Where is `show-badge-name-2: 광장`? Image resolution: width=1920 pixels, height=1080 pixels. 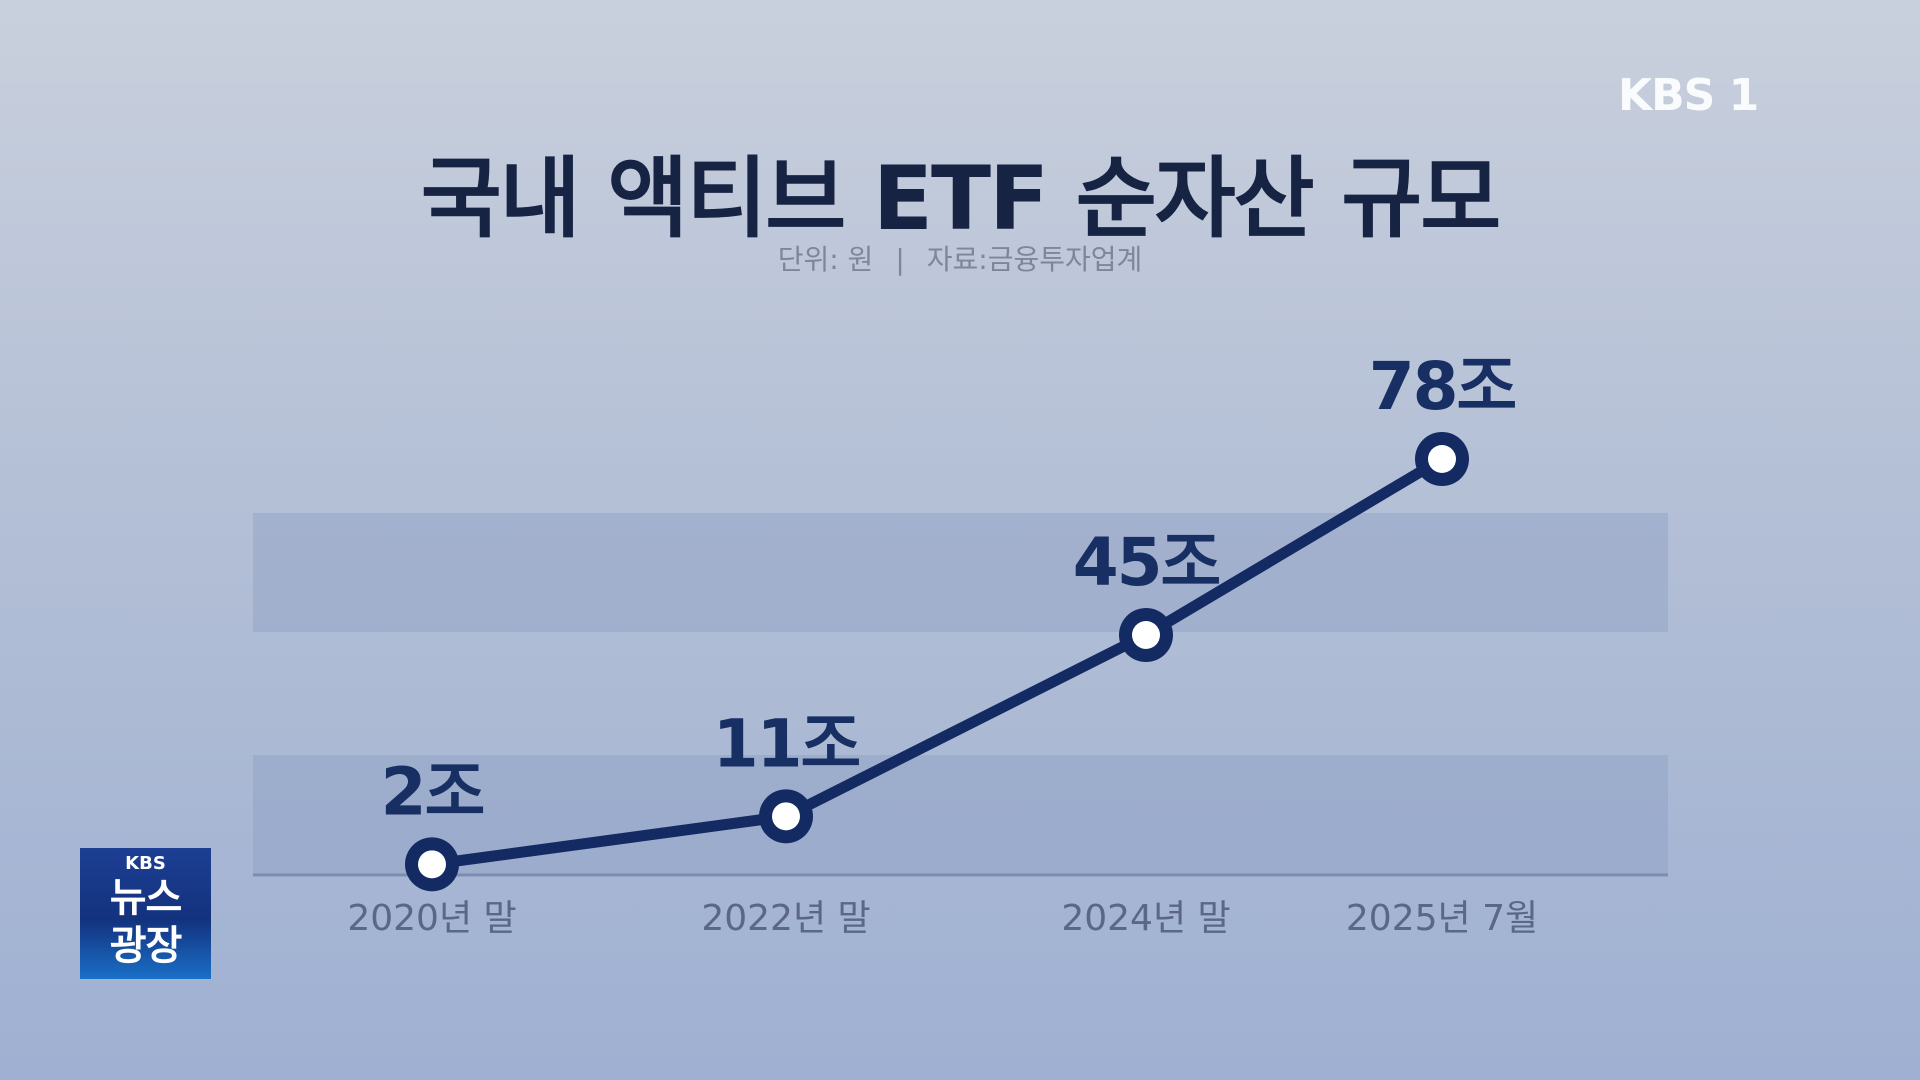
show-badge-name-2: 광장 is located at coordinates (146, 946).